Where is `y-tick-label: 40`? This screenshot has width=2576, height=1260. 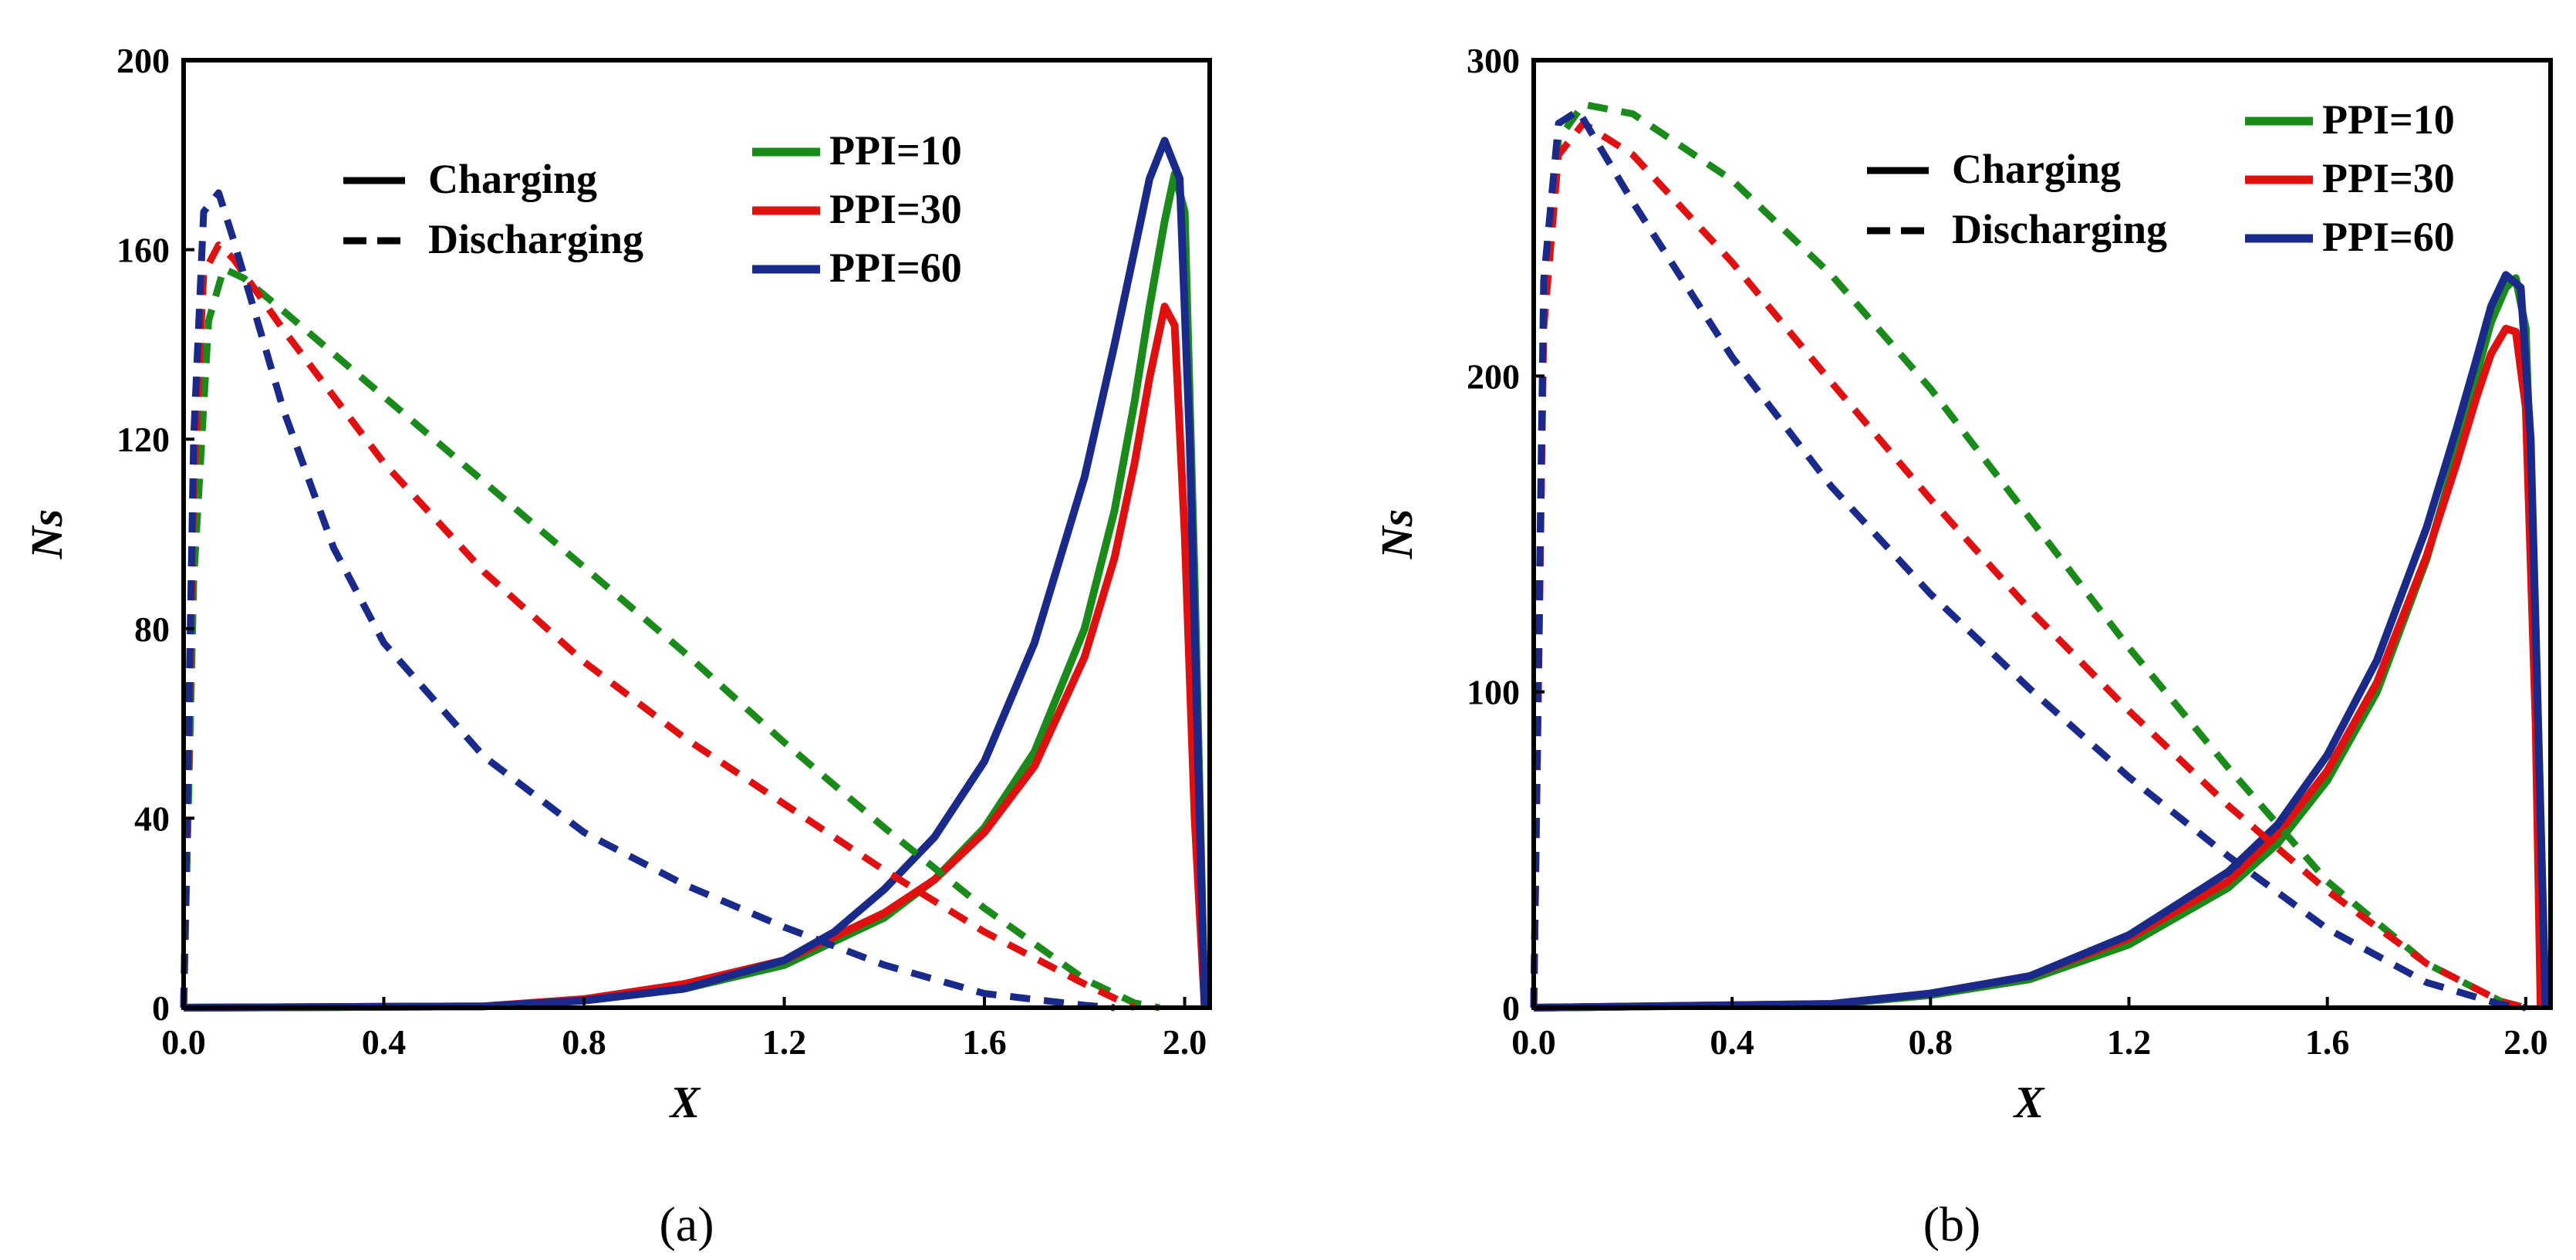 y-tick-label: 40 is located at coordinates (152, 819).